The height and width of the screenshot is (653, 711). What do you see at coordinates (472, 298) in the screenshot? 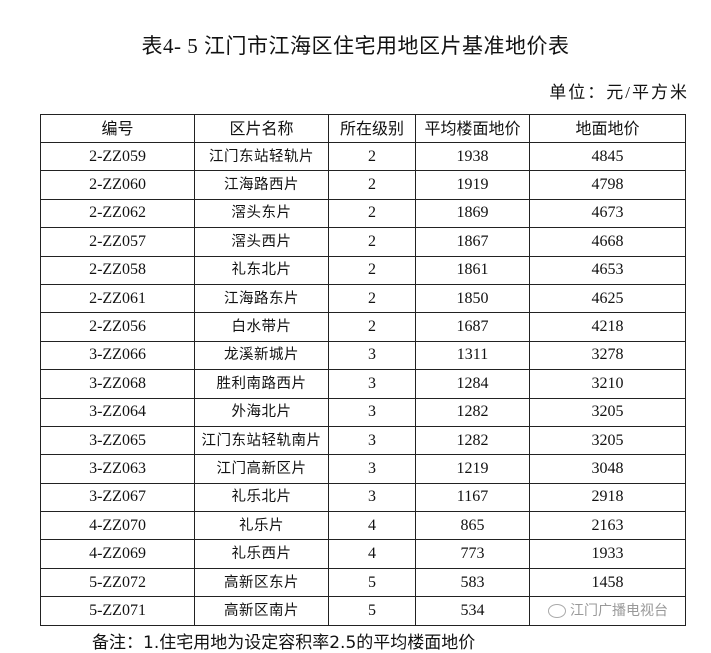
I see `cell-avg-floor-price: 1850` at bounding box center [472, 298].